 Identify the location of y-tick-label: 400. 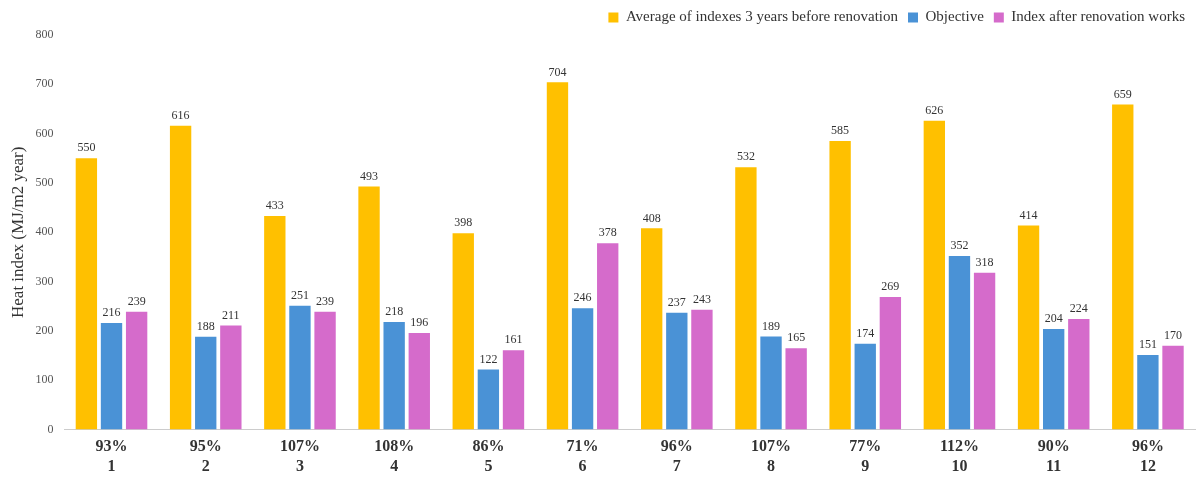
(44, 231).